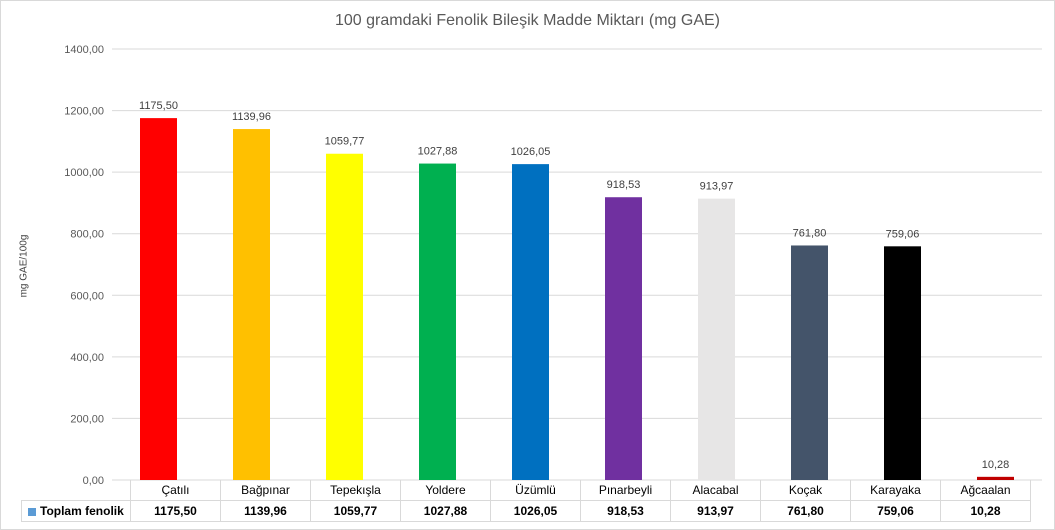 This screenshot has height=530, width=1055. I want to click on legend-label: Toplam fenolik, so click(82, 511).